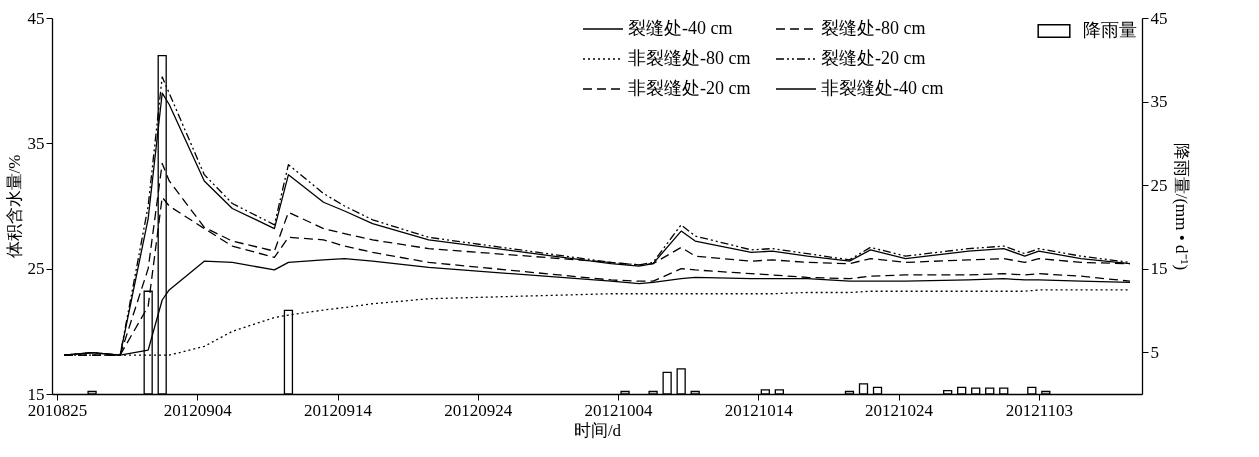 The width and height of the screenshot is (1259, 457). Describe the element at coordinates (1154, 352) in the screenshot. I see `y2-tick-label: 5` at that location.